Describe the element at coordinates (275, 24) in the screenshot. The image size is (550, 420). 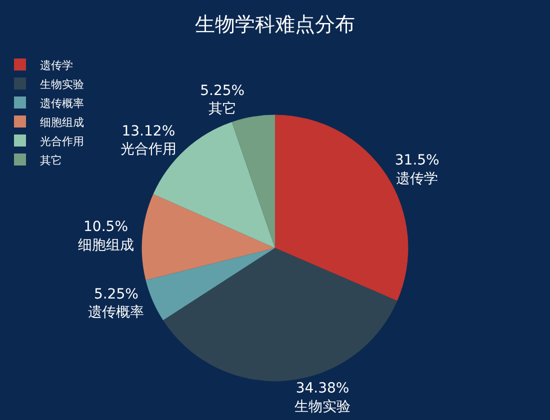
I see `chart-title: 生物学科难点分布` at that location.